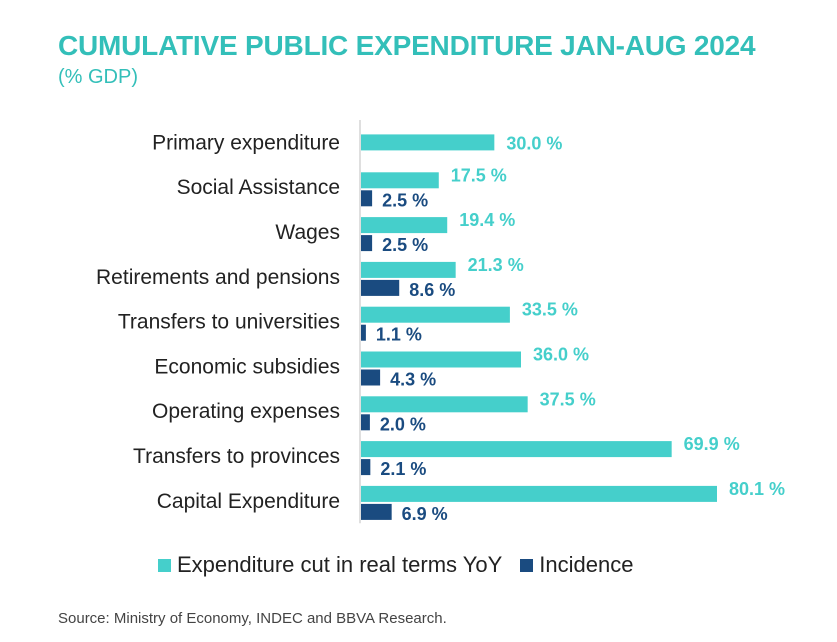 The image size is (837, 642). What do you see at coordinates (561, 355) in the screenshot?
I see `data-label-cut: 36.0 %` at bounding box center [561, 355].